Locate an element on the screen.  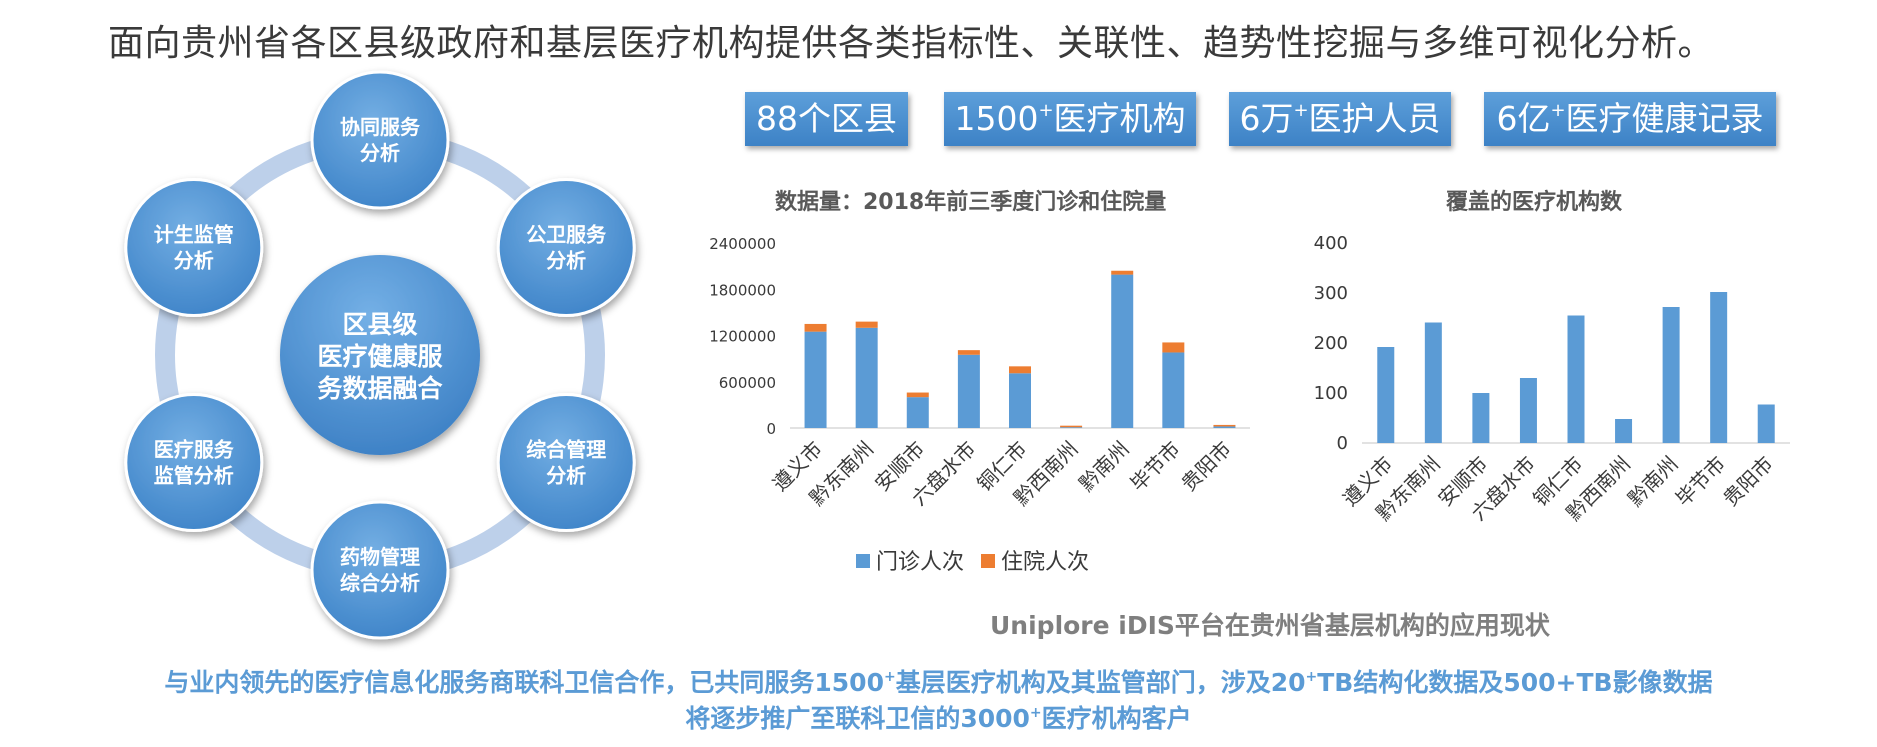
stat-label: 医疗机构 is located at coordinates (1119, 118).